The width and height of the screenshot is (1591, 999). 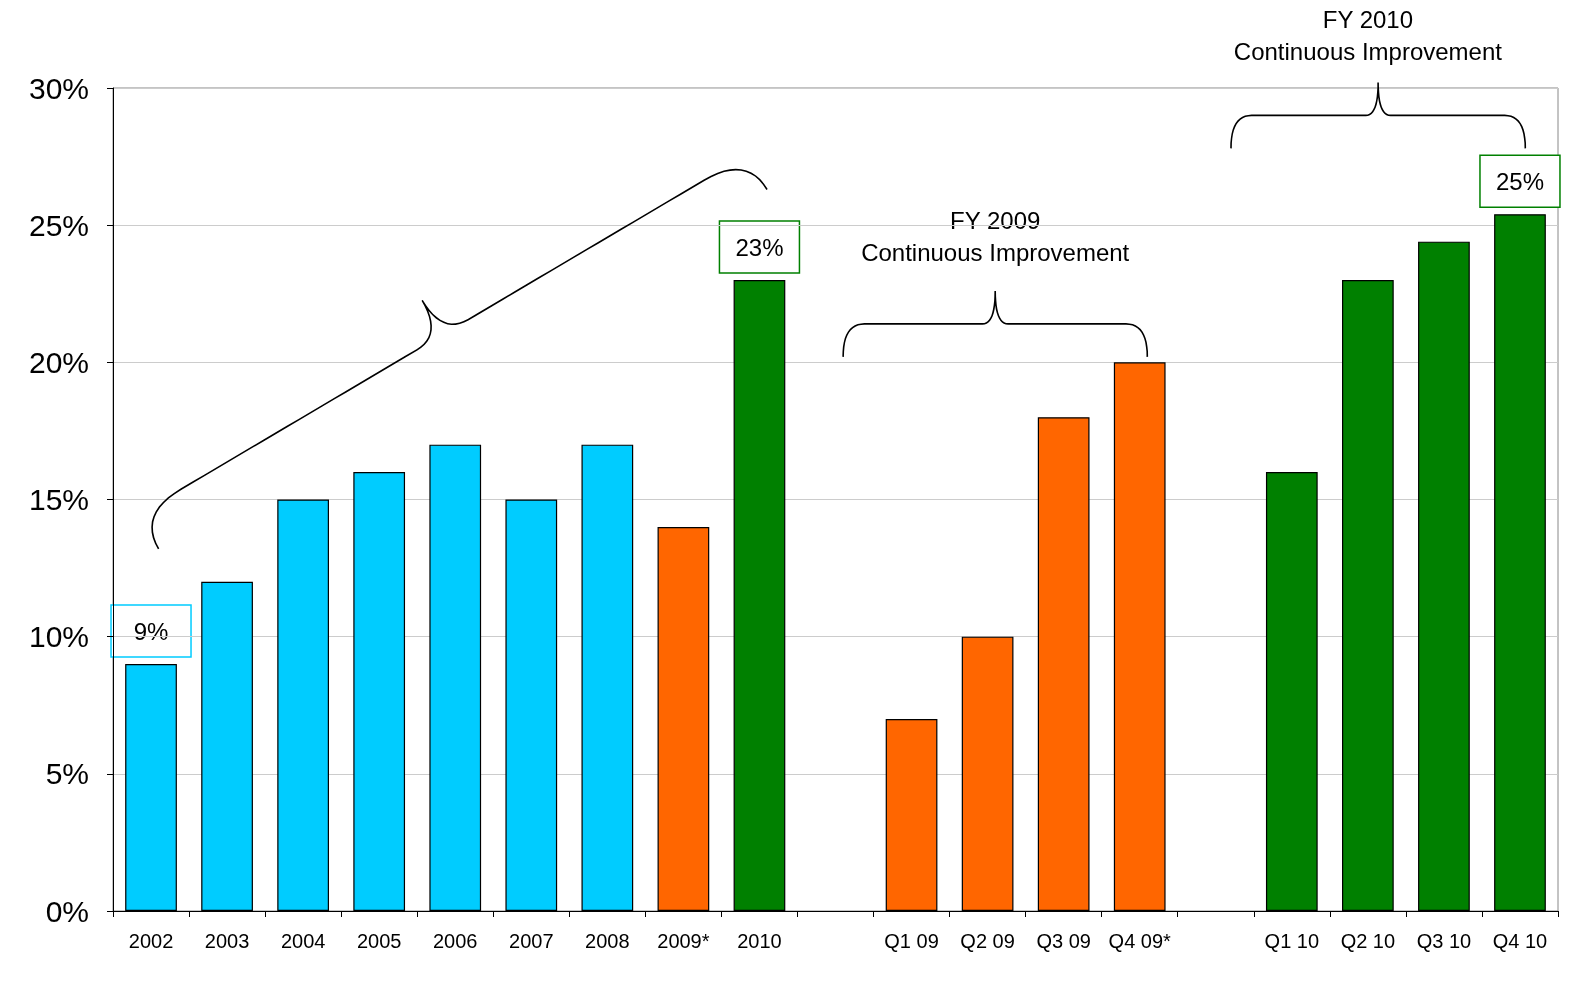 I want to click on y-tick-label: 25%, so click(x=58, y=225).